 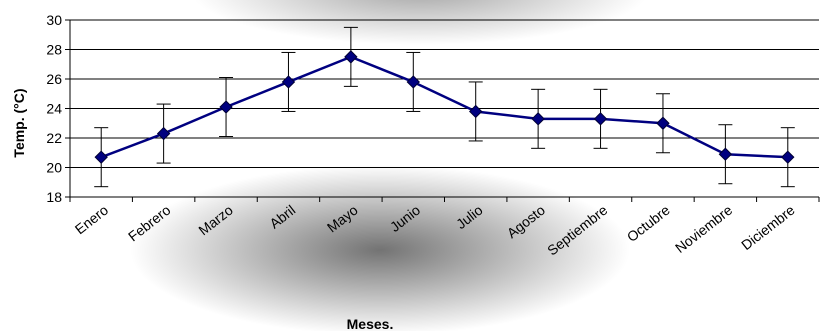 What do you see at coordinates (370, 323) in the screenshot?
I see `x-axis-title: Meses.` at bounding box center [370, 323].